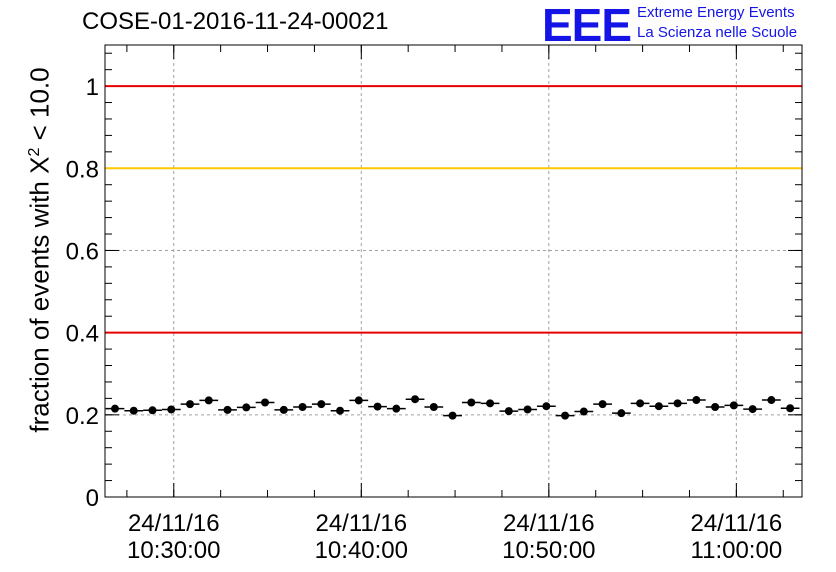  Describe the element at coordinates (82, 334) in the screenshot. I see `y-tick-label: 0.4` at that location.